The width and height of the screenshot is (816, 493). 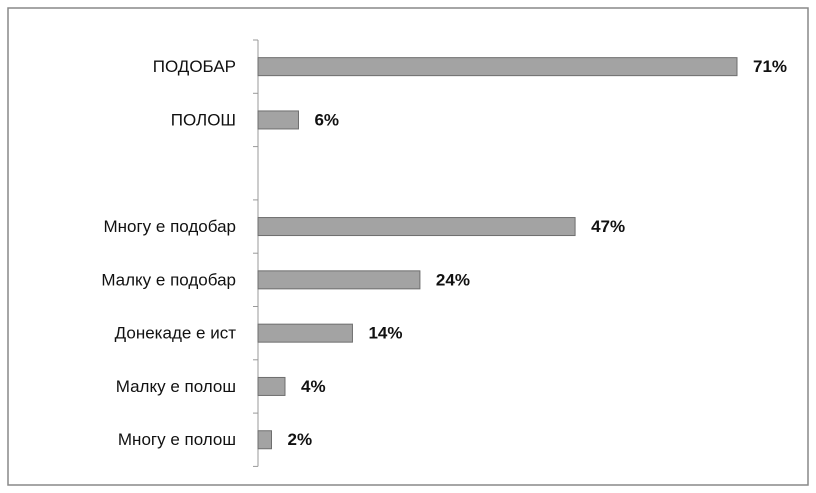 What do you see at coordinates (169, 226) in the screenshot?
I see `category-label: Многу е подобар` at bounding box center [169, 226].